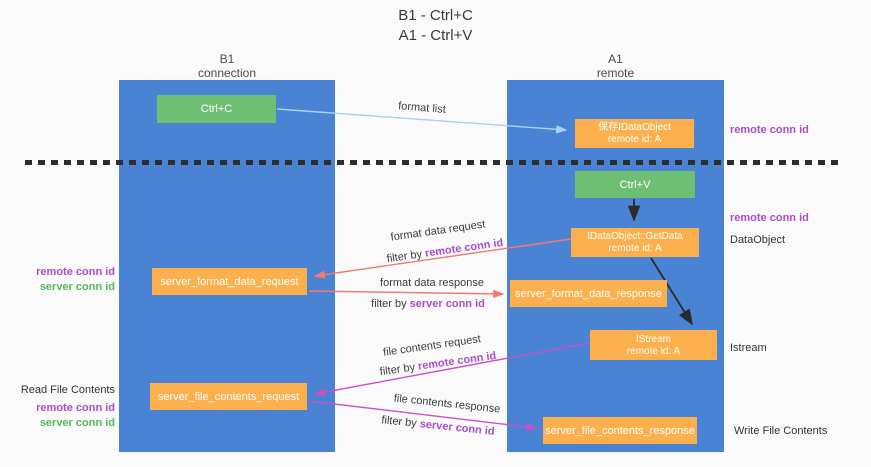  I want to click on diagram-title: B1 - Ctrl+C A1 - Ctrl+V, so click(435, 26).